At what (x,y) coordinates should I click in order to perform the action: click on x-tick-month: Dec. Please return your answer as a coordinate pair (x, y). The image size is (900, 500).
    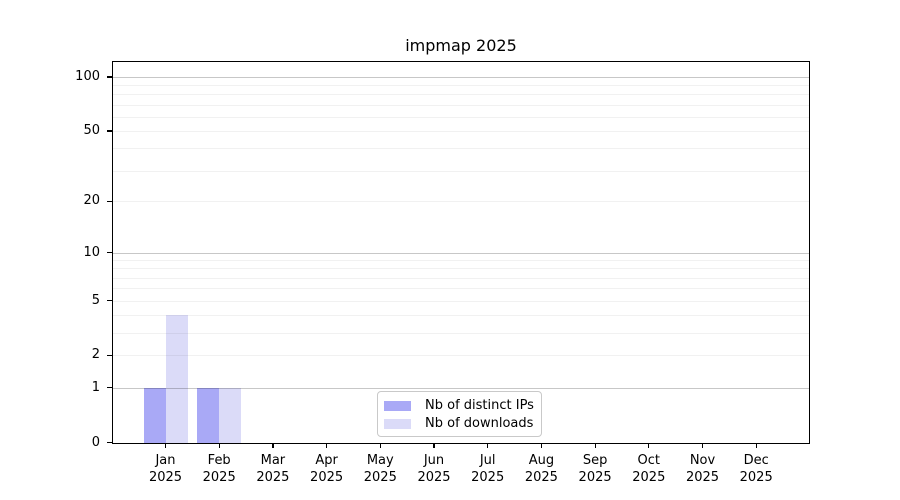
    Looking at the image, I should click on (756, 460).